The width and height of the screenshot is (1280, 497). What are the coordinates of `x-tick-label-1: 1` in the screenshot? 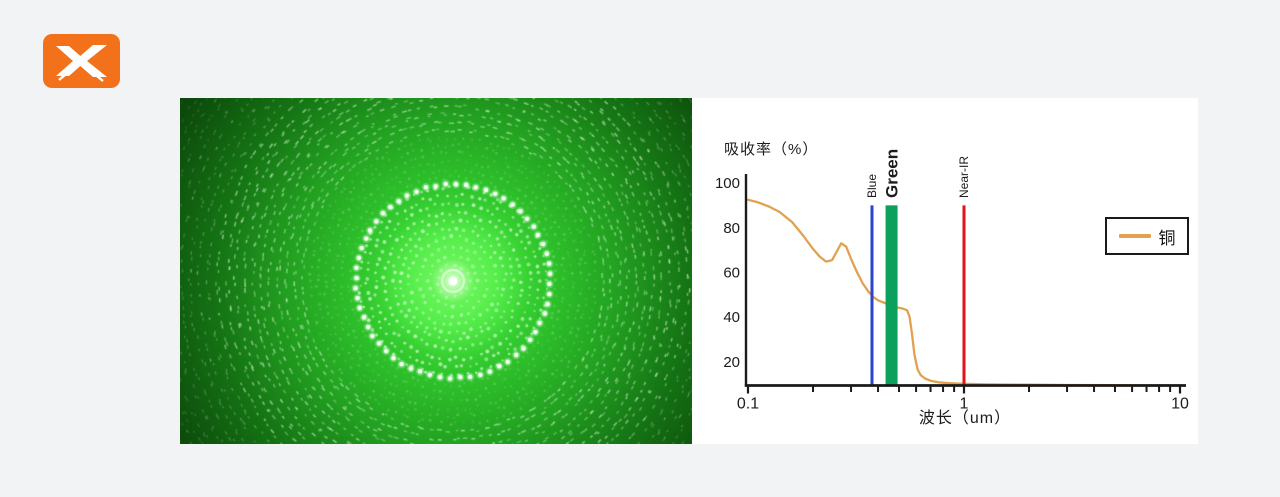 It's located at (964, 404).